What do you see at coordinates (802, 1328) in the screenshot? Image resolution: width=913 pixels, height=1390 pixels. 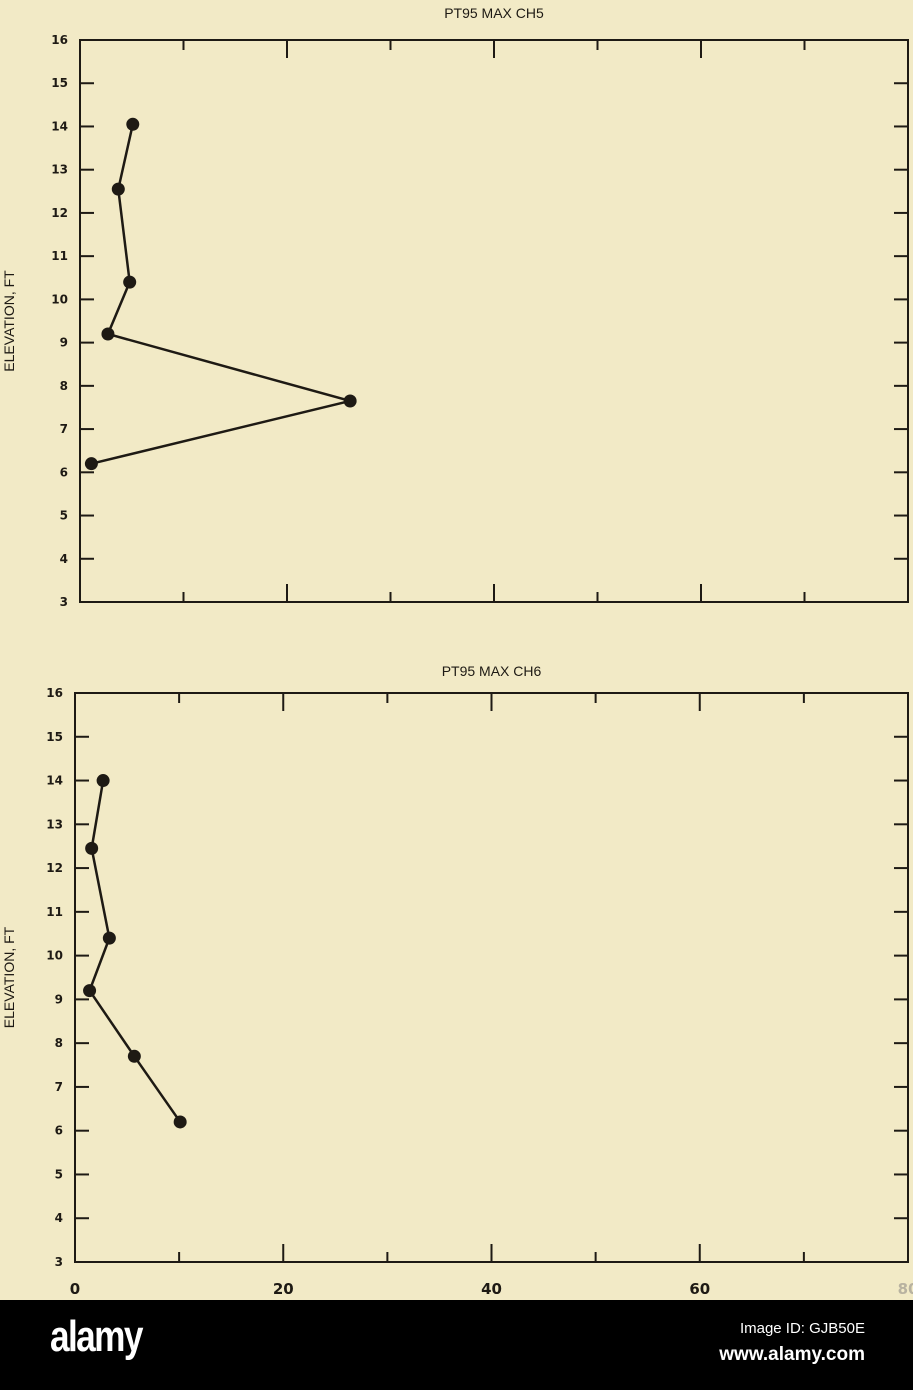 I see `image-id: Image ID: GJB50E` at bounding box center [802, 1328].